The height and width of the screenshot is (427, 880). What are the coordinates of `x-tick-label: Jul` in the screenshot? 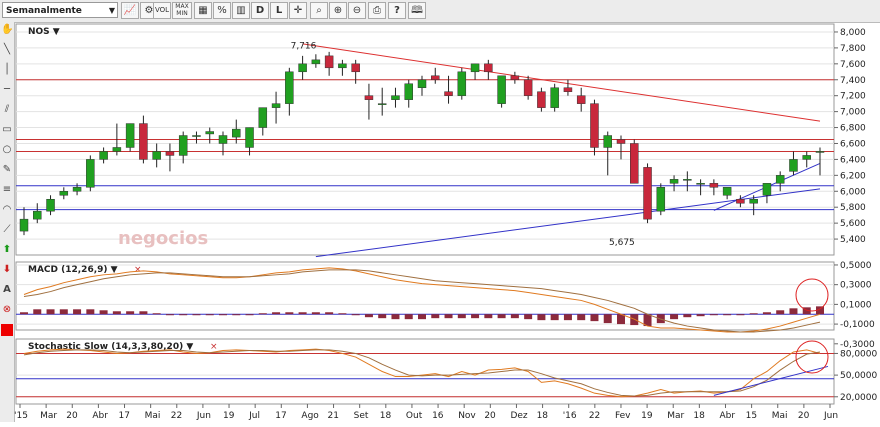 It's located at (254, 416).